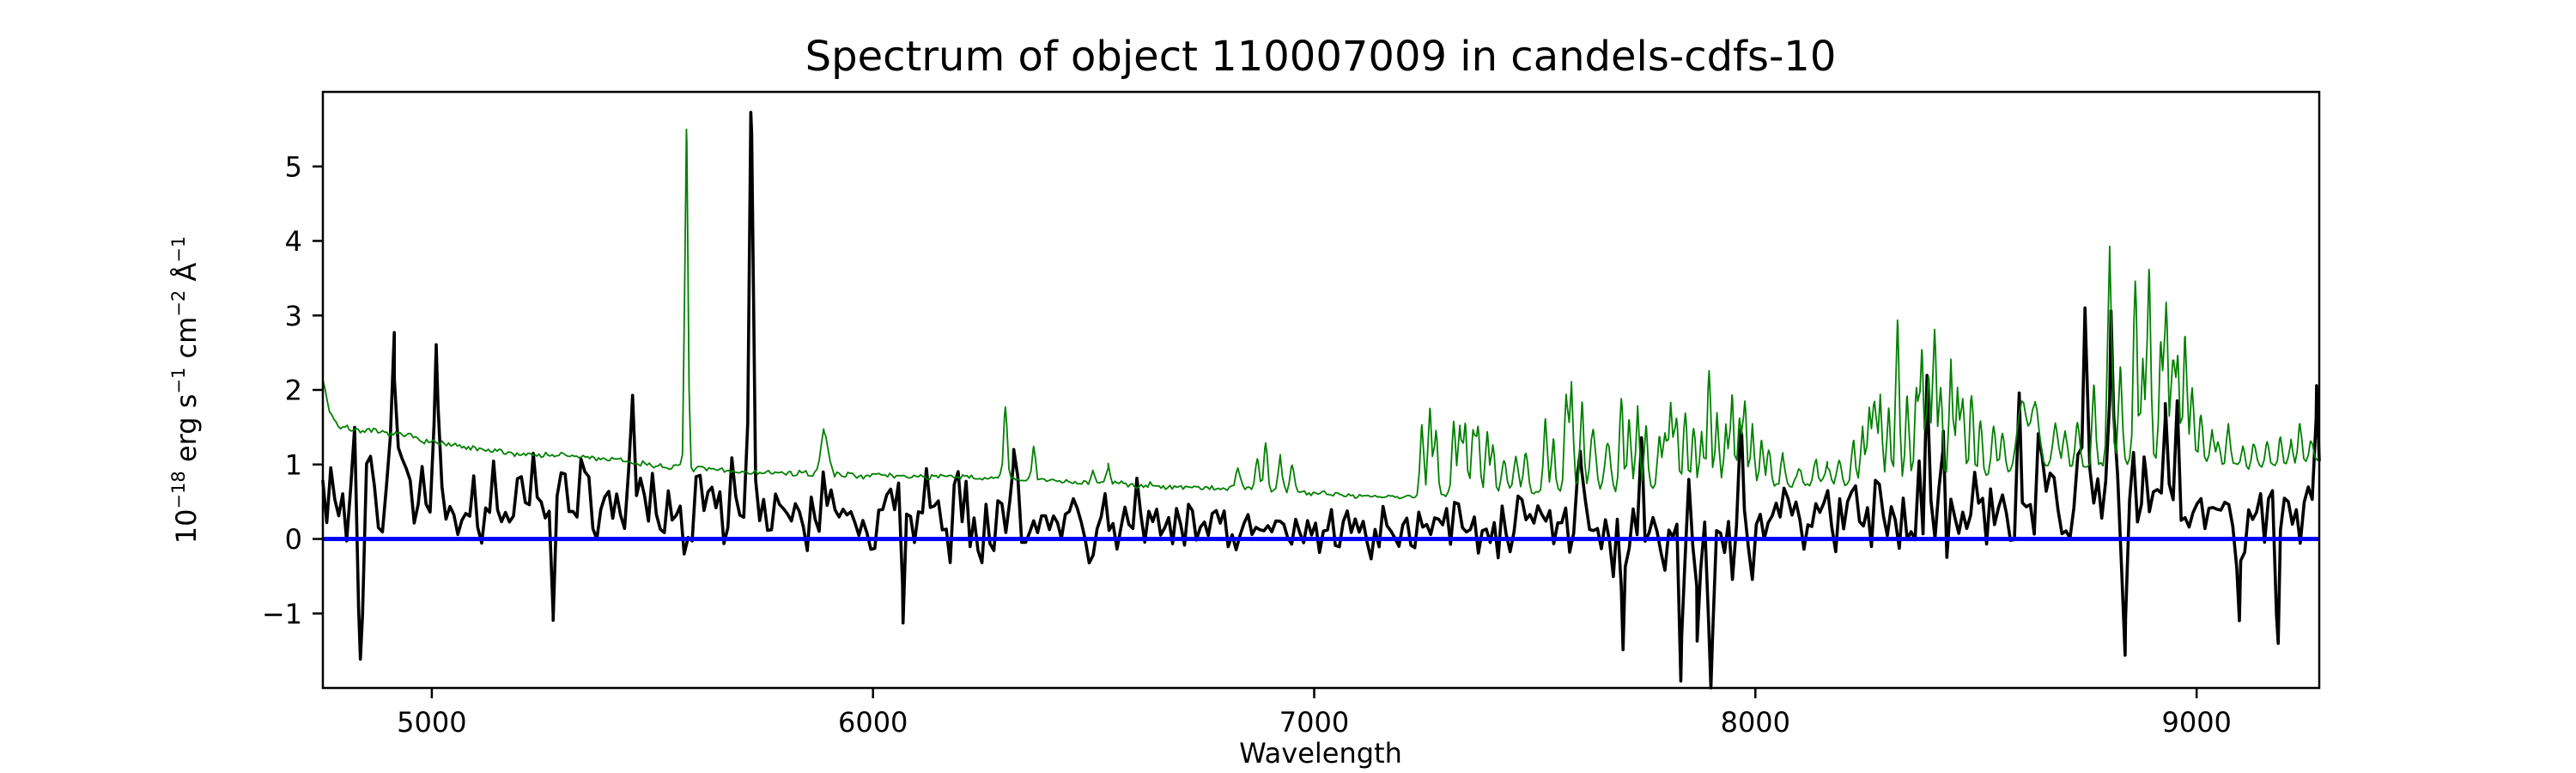  I want to click on x-axis-label: Wavelength, so click(1320, 753).